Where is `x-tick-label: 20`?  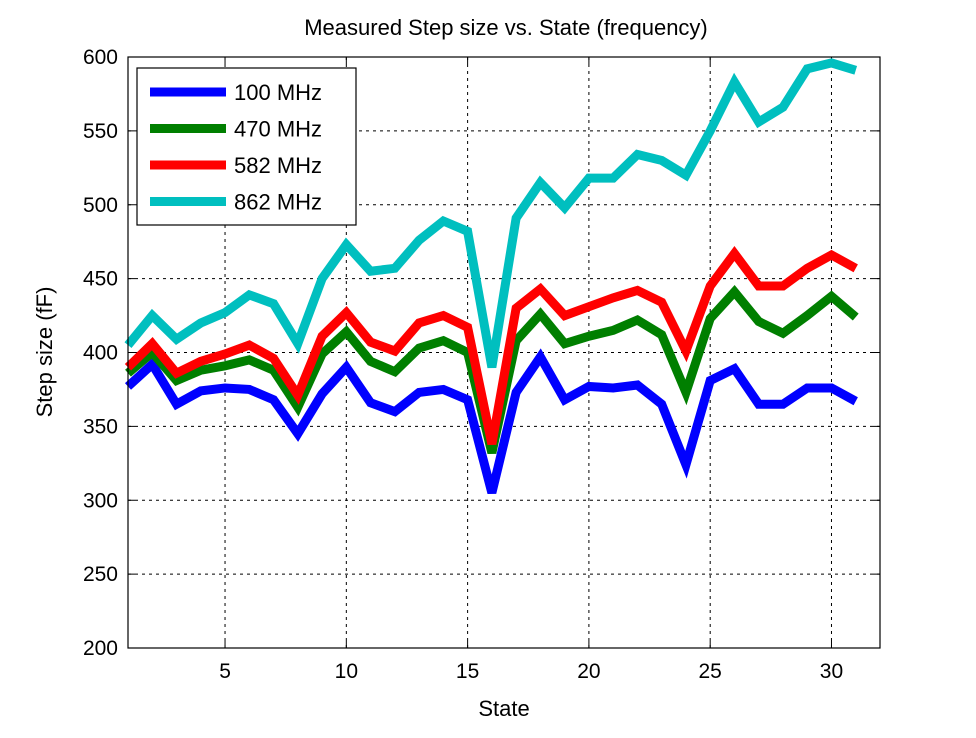 x-tick-label: 20 is located at coordinates (588, 671).